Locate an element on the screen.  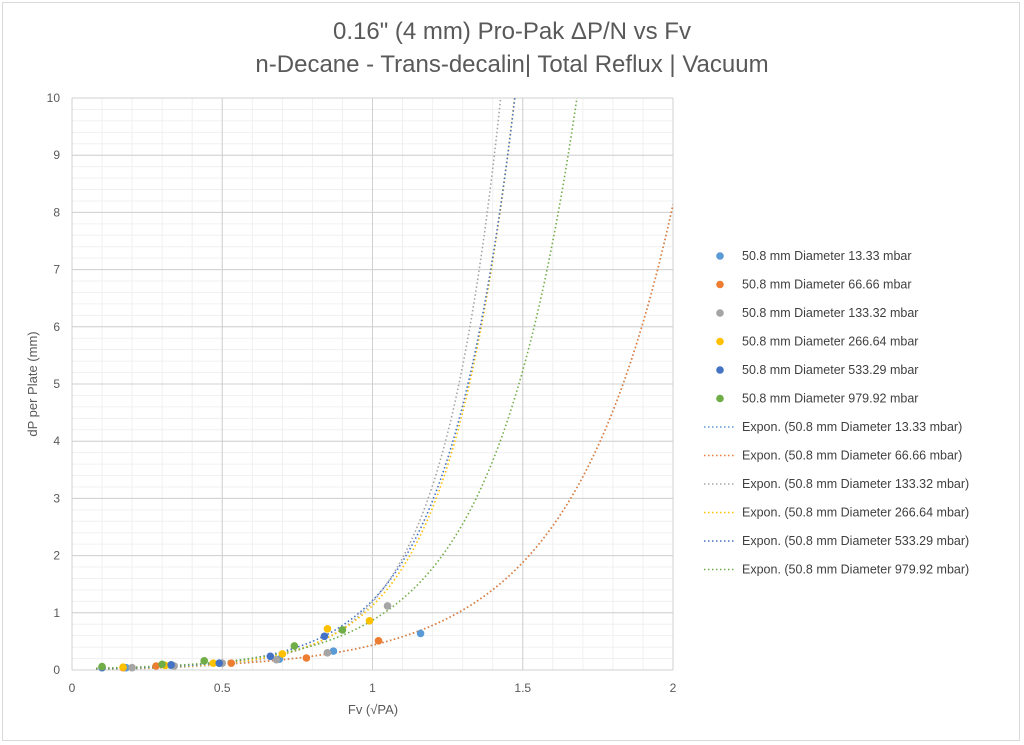
legend-label: 50.8 mm Diameter 66.66 mbar is located at coordinates (827, 285).